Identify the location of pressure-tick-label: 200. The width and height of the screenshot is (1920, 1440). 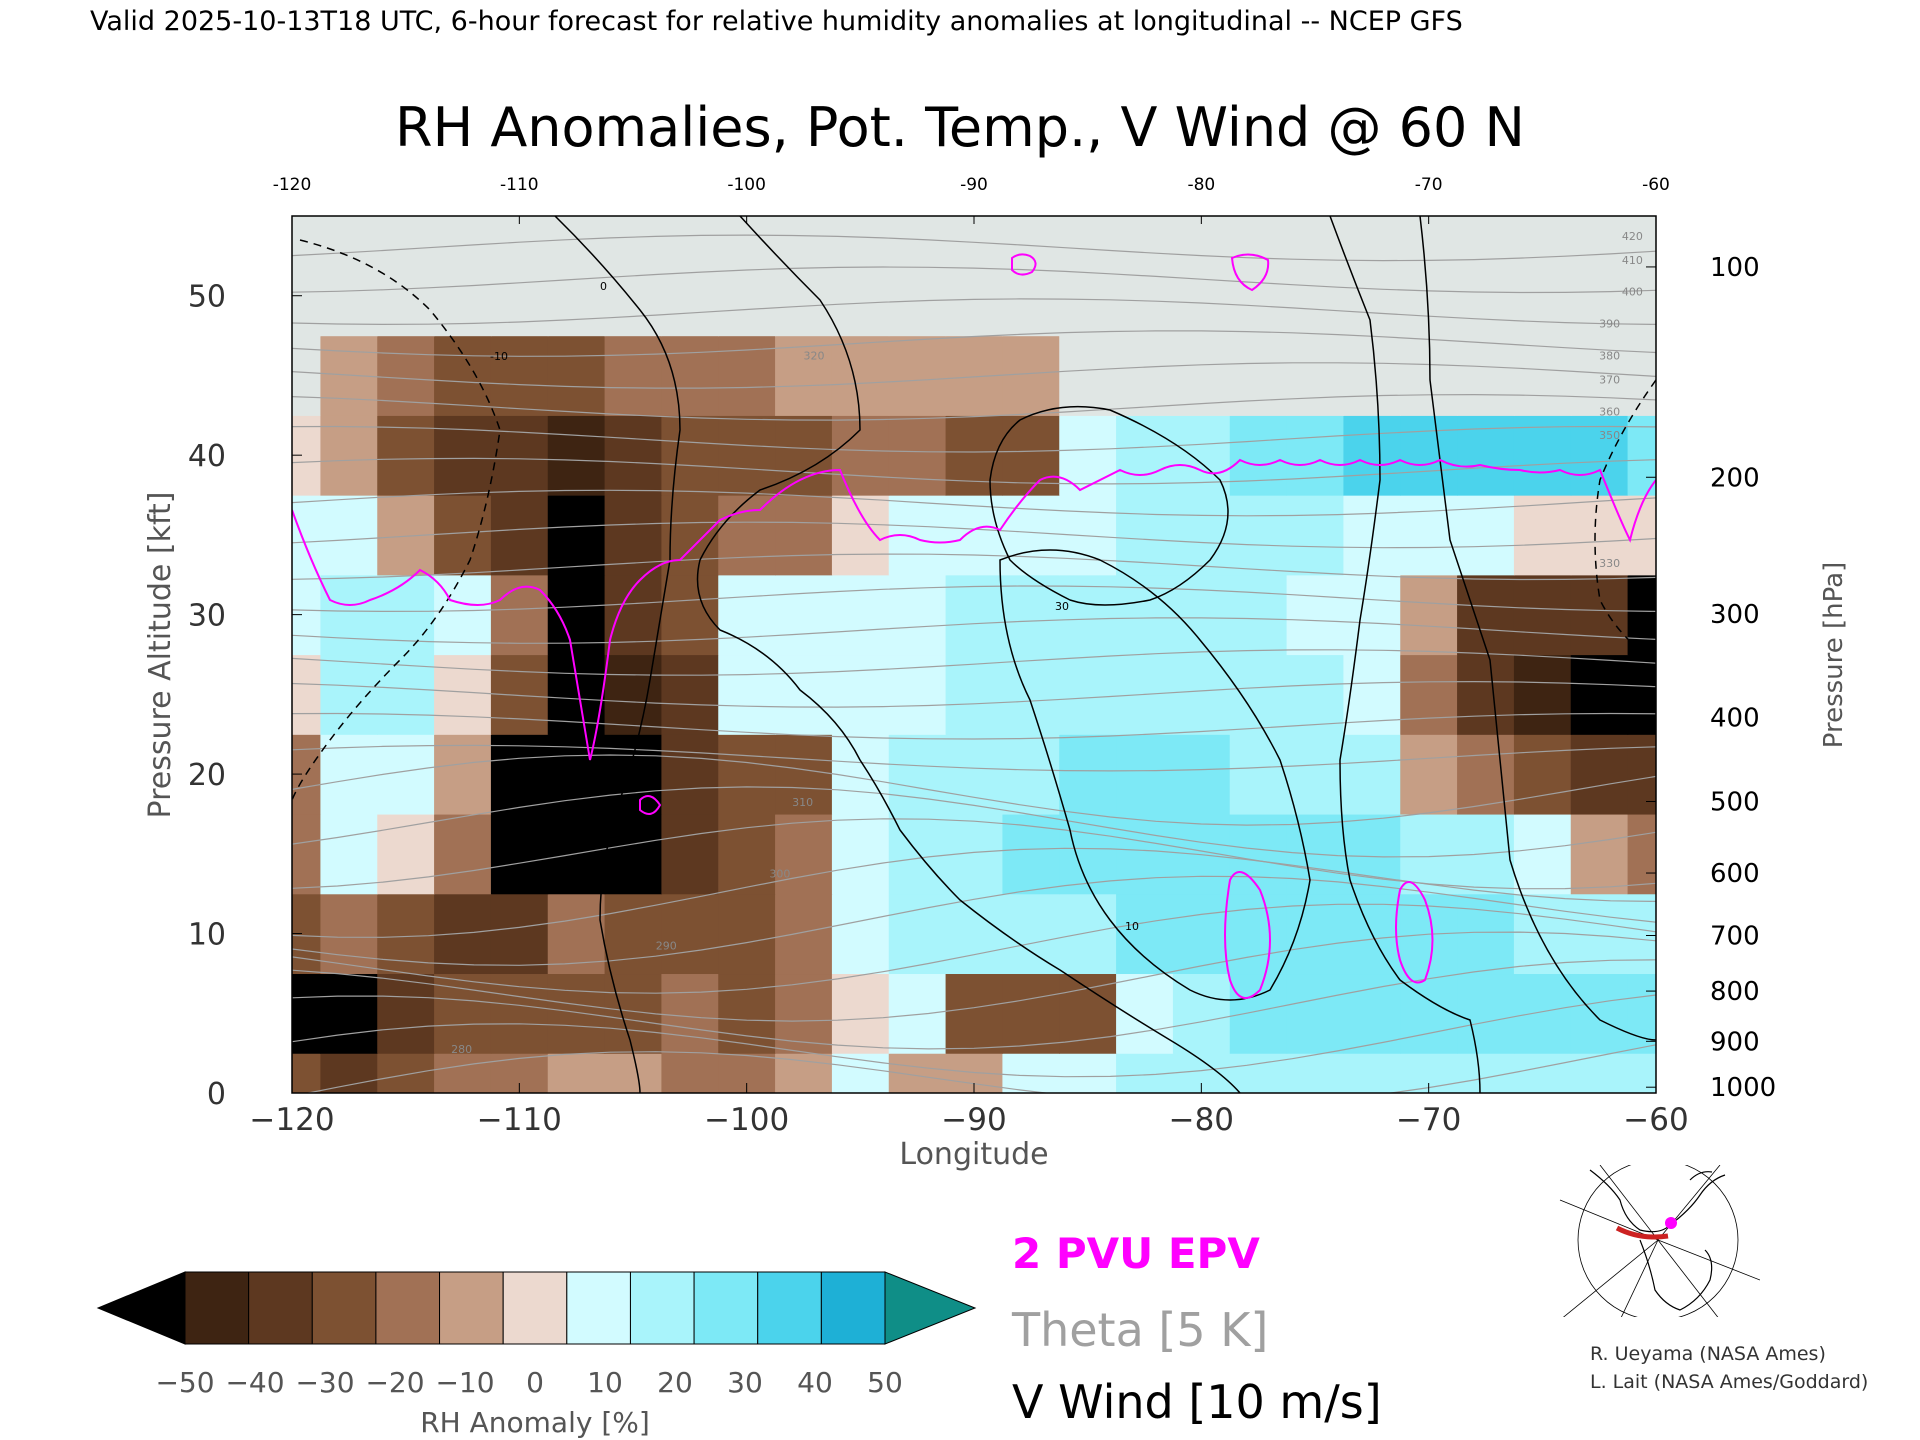
(1735, 478).